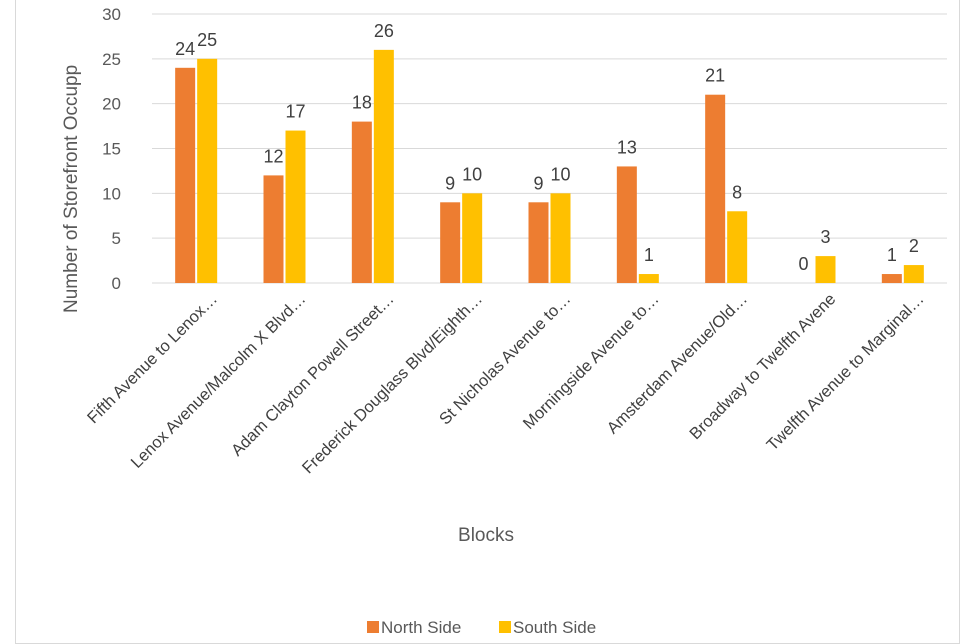 This screenshot has height=644, width=962. I want to click on category-label: Broadway to Twelfth Avene, so click(762, 366).